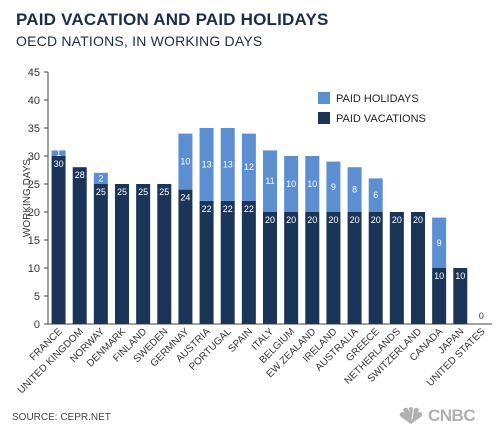  What do you see at coordinates (37, 297) in the screenshot?
I see `y-tick-label: 5` at bounding box center [37, 297].